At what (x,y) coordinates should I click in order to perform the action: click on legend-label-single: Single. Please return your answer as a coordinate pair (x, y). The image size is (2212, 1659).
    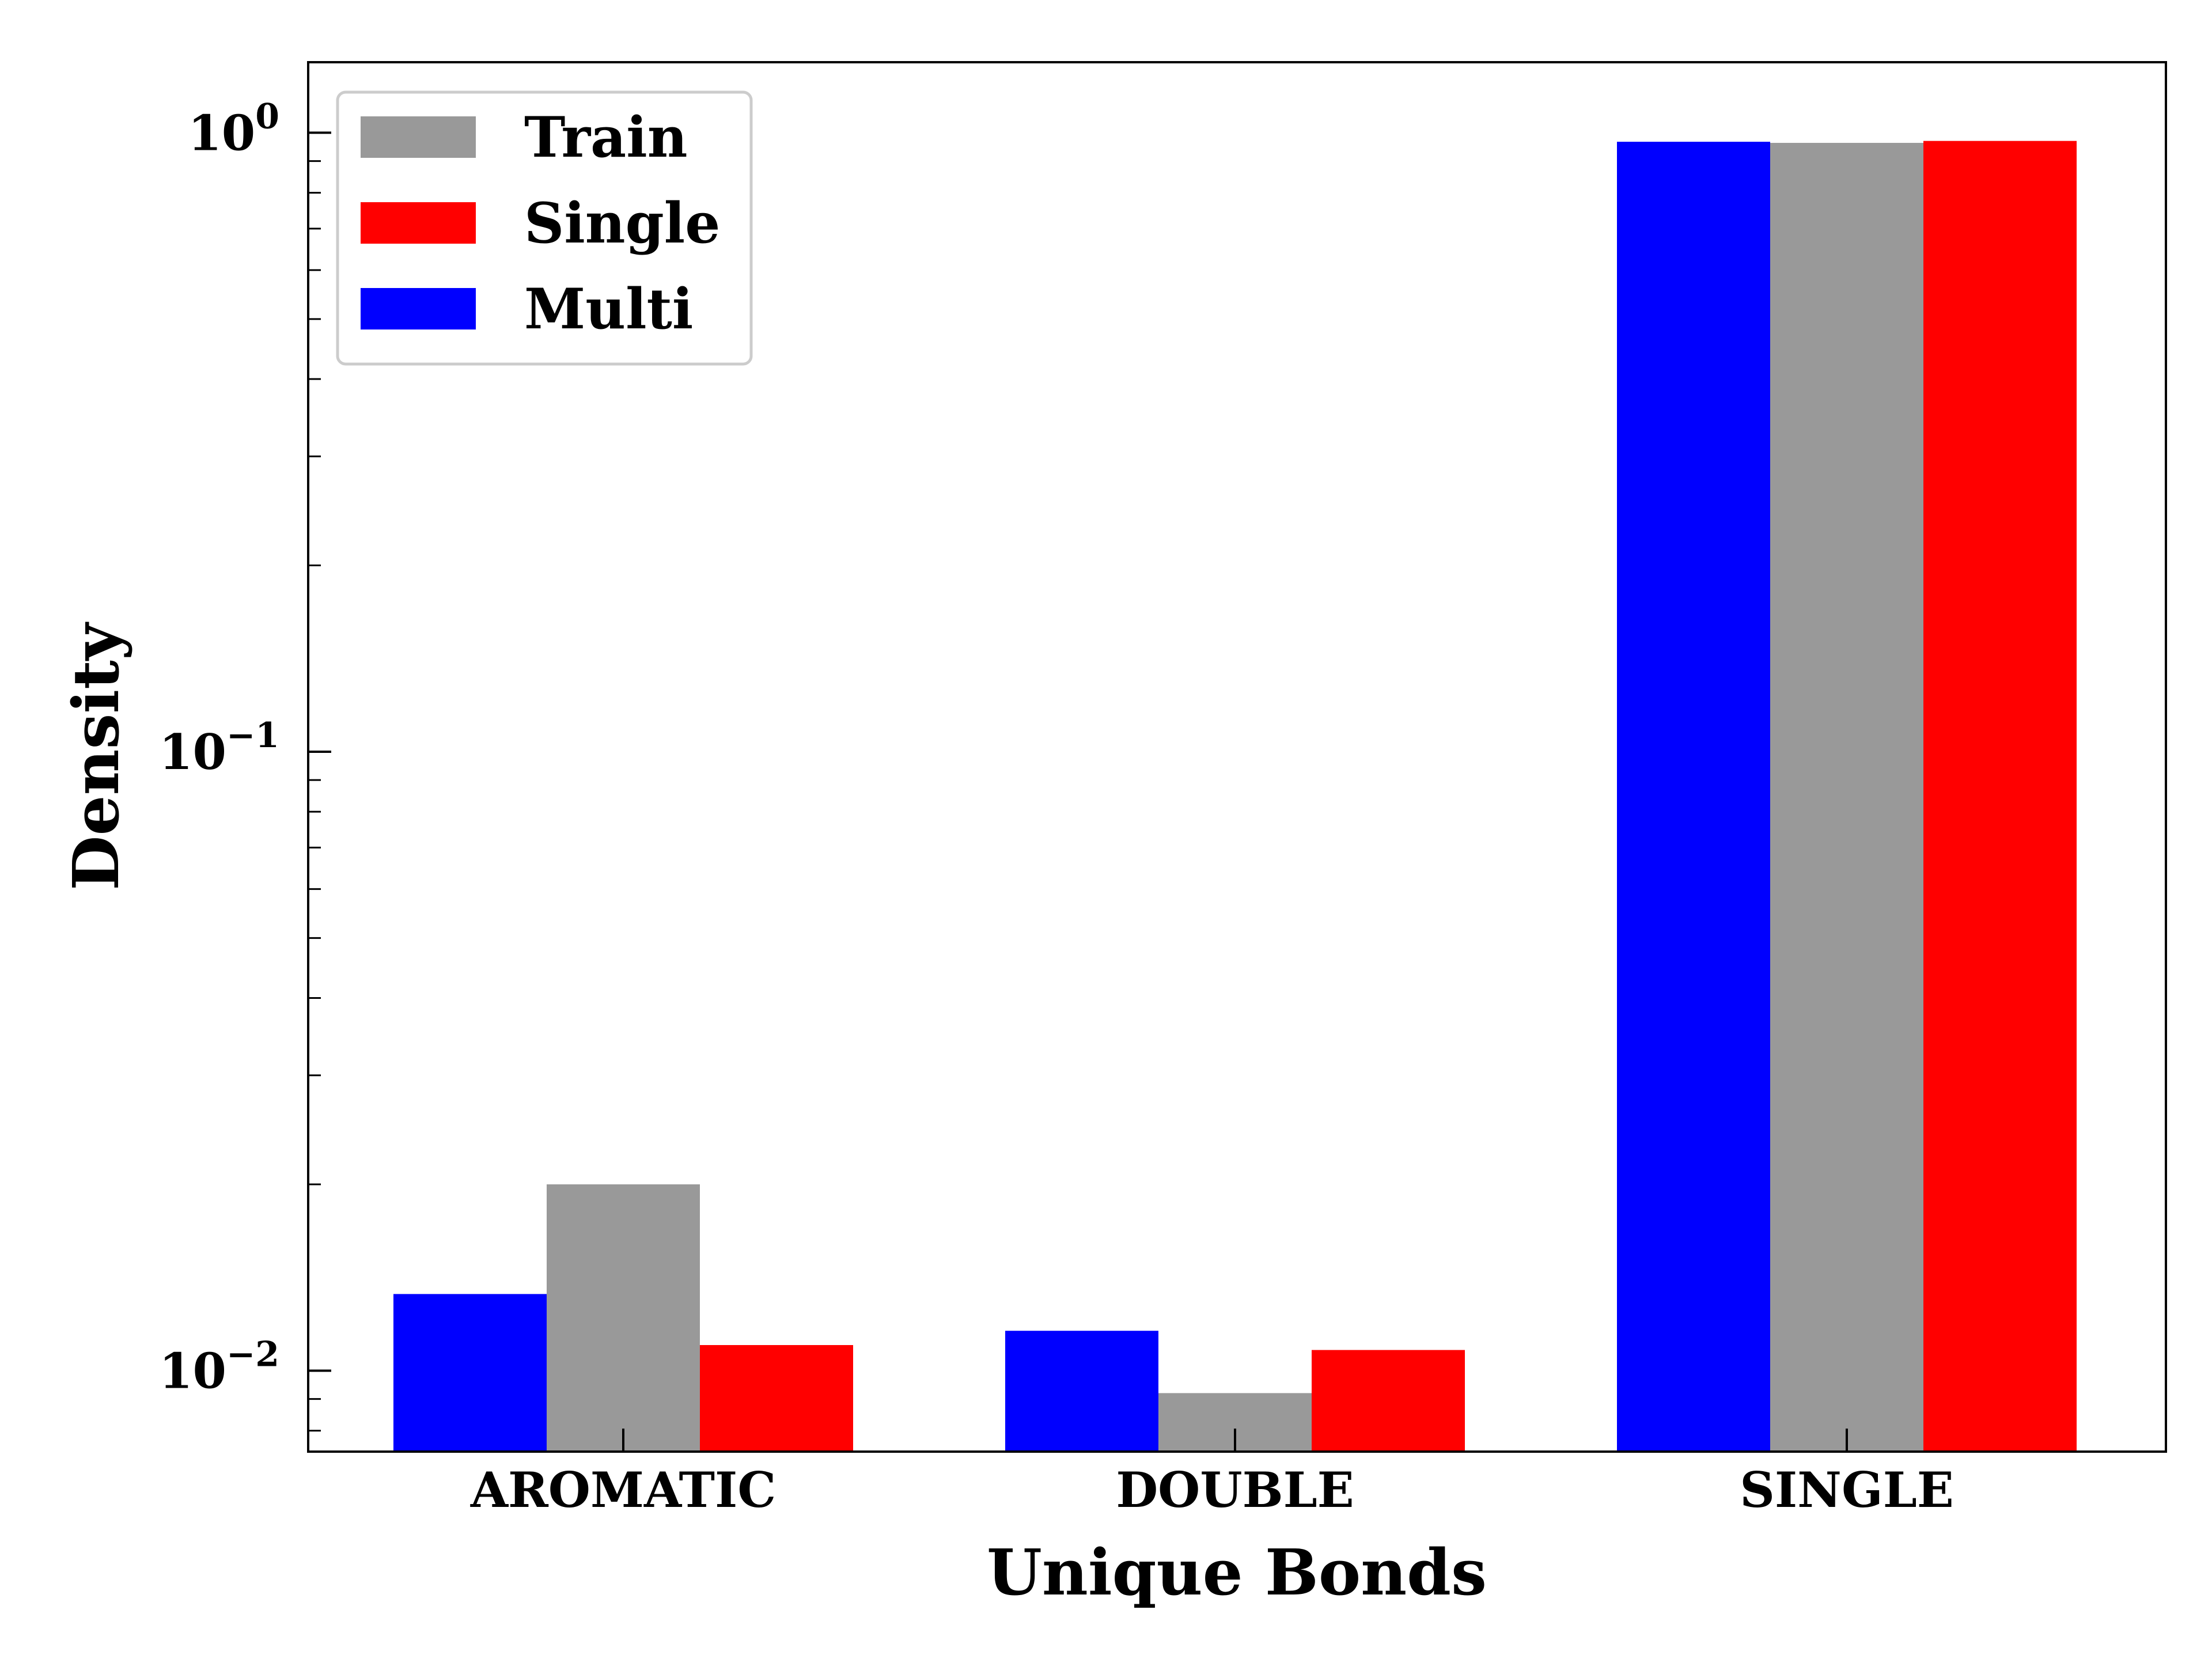
    Looking at the image, I should click on (622, 223).